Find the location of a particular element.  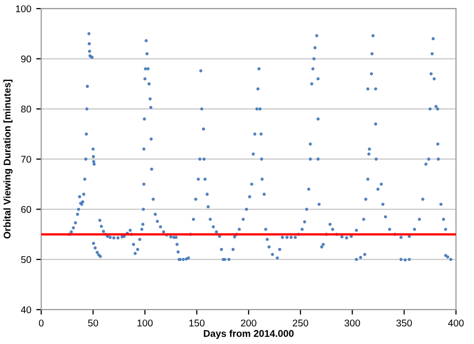

x-tick-label: 0 is located at coordinates (41, 323).